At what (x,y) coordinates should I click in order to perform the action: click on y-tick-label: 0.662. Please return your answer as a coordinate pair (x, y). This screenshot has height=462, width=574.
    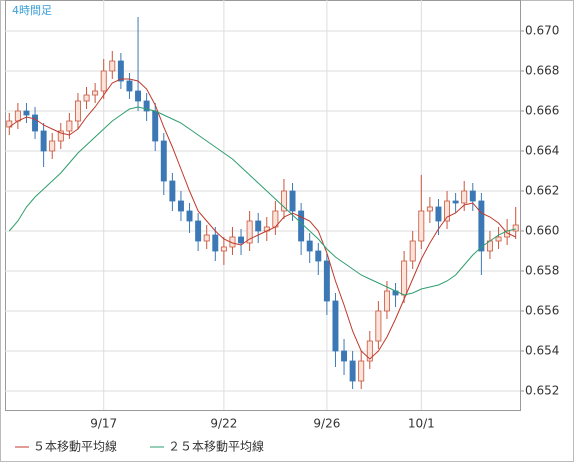
    Looking at the image, I should click on (542, 191).